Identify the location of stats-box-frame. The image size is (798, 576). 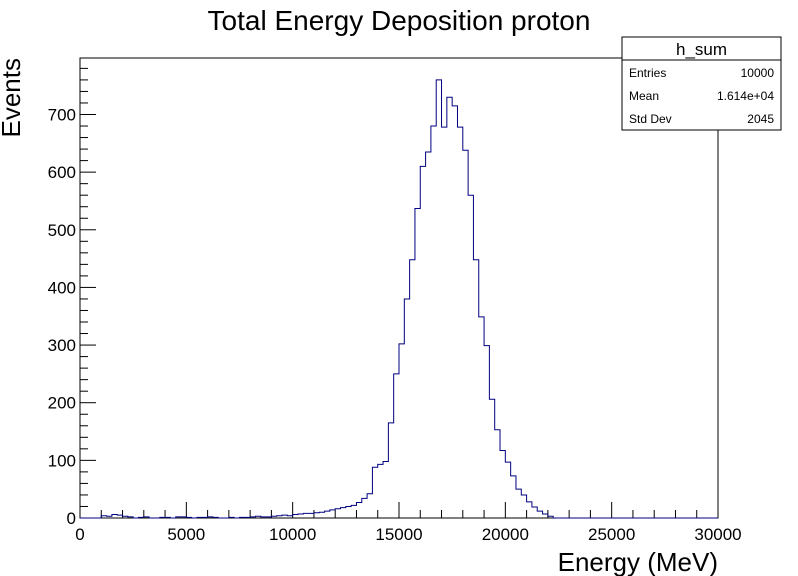
(701, 83).